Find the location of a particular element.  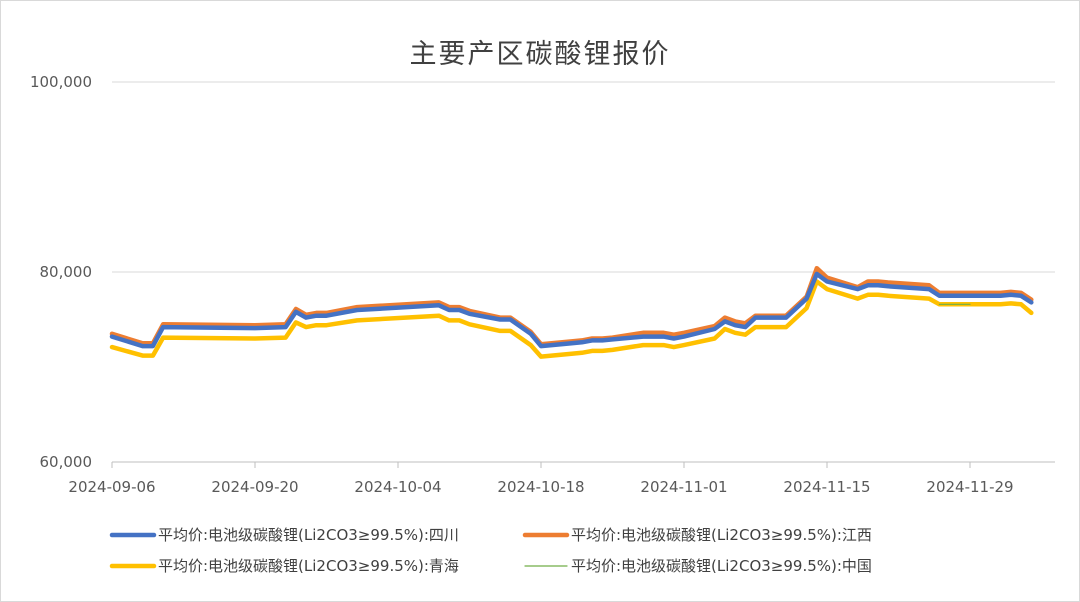

x-tick-label: 2024-11-15 is located at coordinates (826, 487).